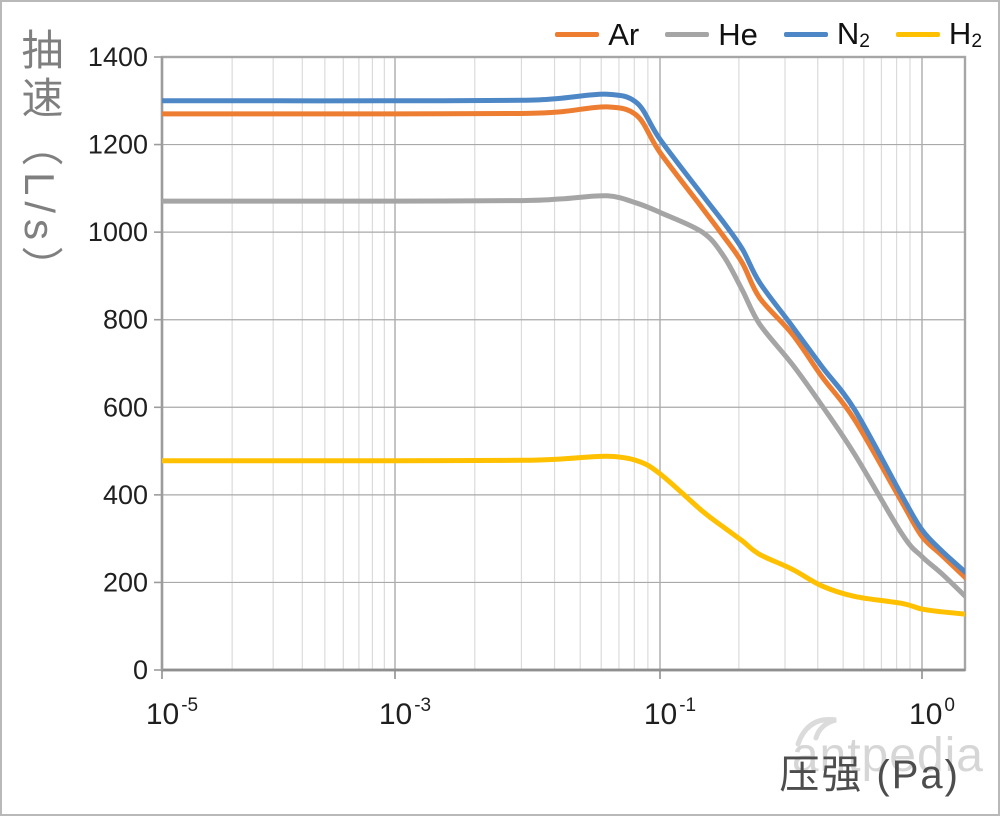  Describe the element at coordinates (768, 34) in the screenshot. I see `legend: Ar He N2 H2` at that location.